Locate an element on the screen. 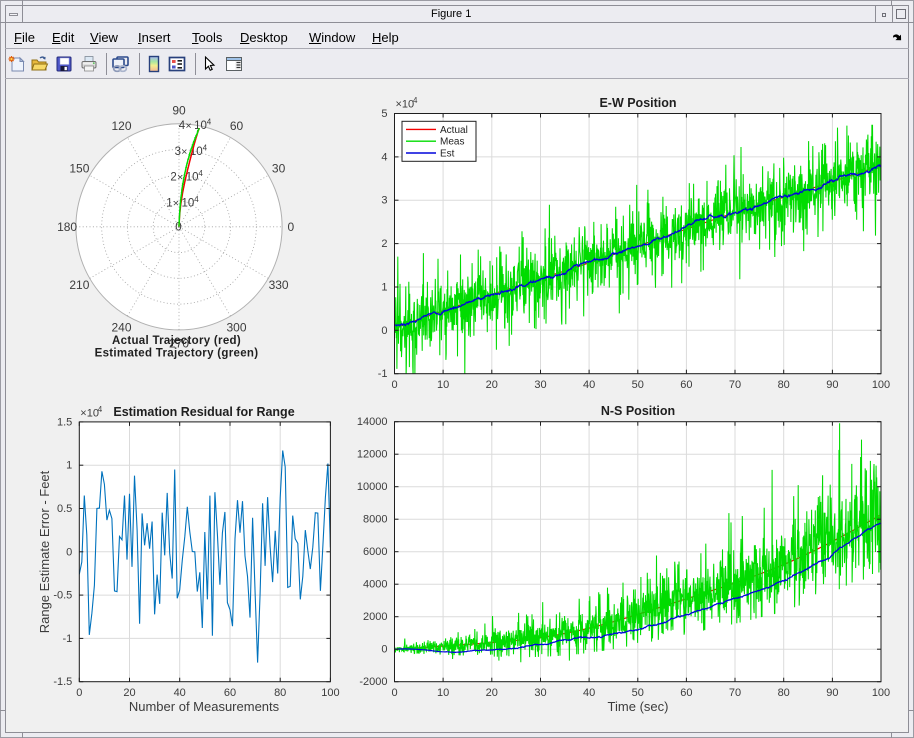 The image size is (914, 738). svg-text: 180 is located at coordinates (67, 227).